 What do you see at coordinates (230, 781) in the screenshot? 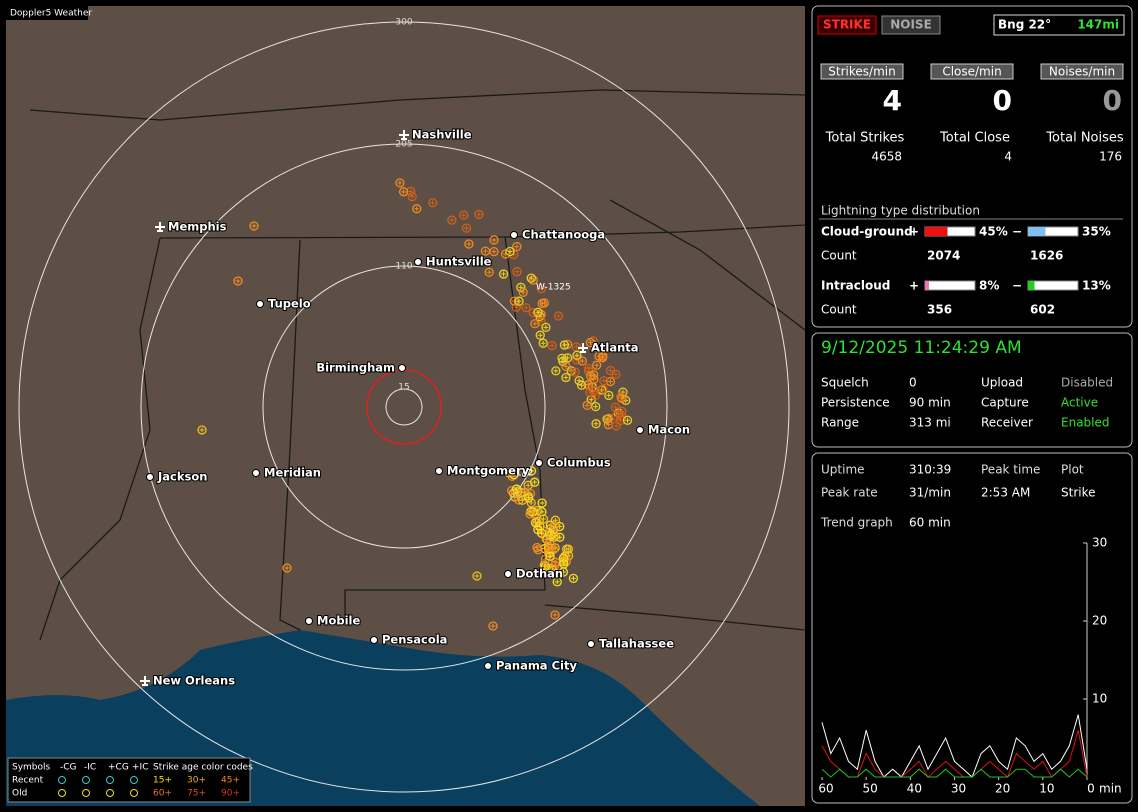
I see `legend-age: 45+` at bounding box center [230, 781].